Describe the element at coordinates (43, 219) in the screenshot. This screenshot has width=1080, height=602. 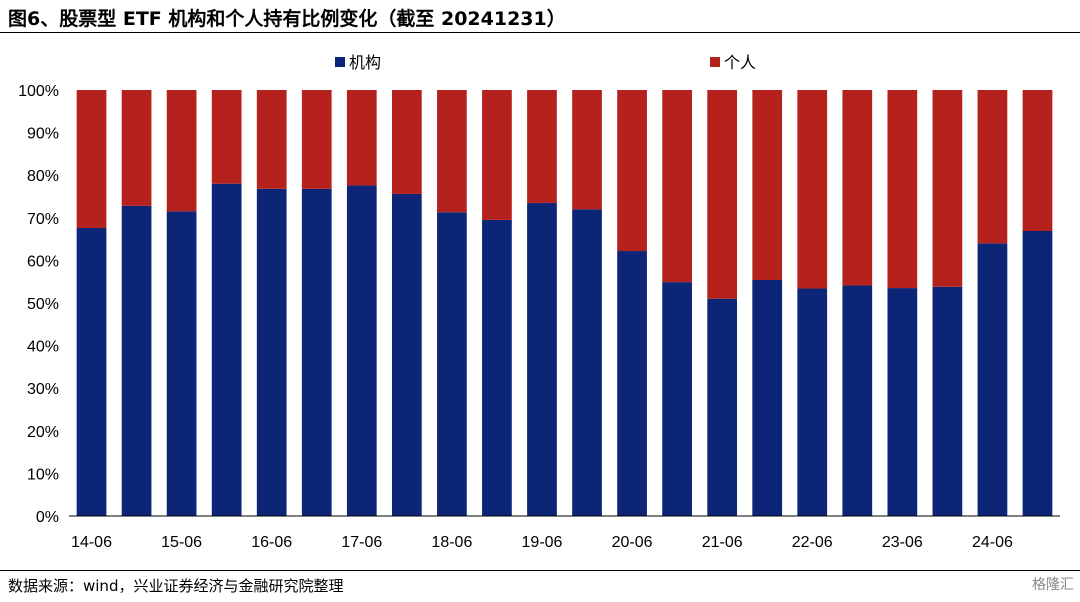
I see `y-tick-label: 70%` at that location.